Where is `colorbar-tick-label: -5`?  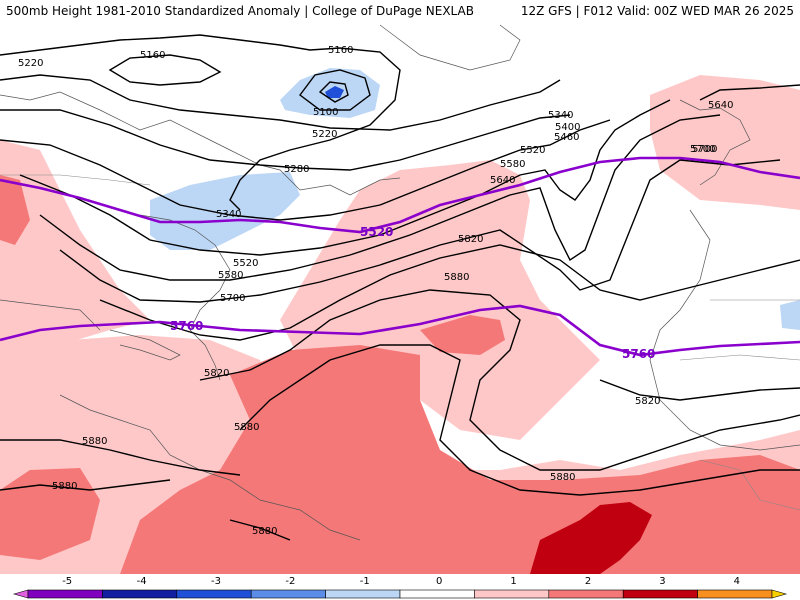
colorbar-tick-label: -5 is located at coordinates (67, 581).